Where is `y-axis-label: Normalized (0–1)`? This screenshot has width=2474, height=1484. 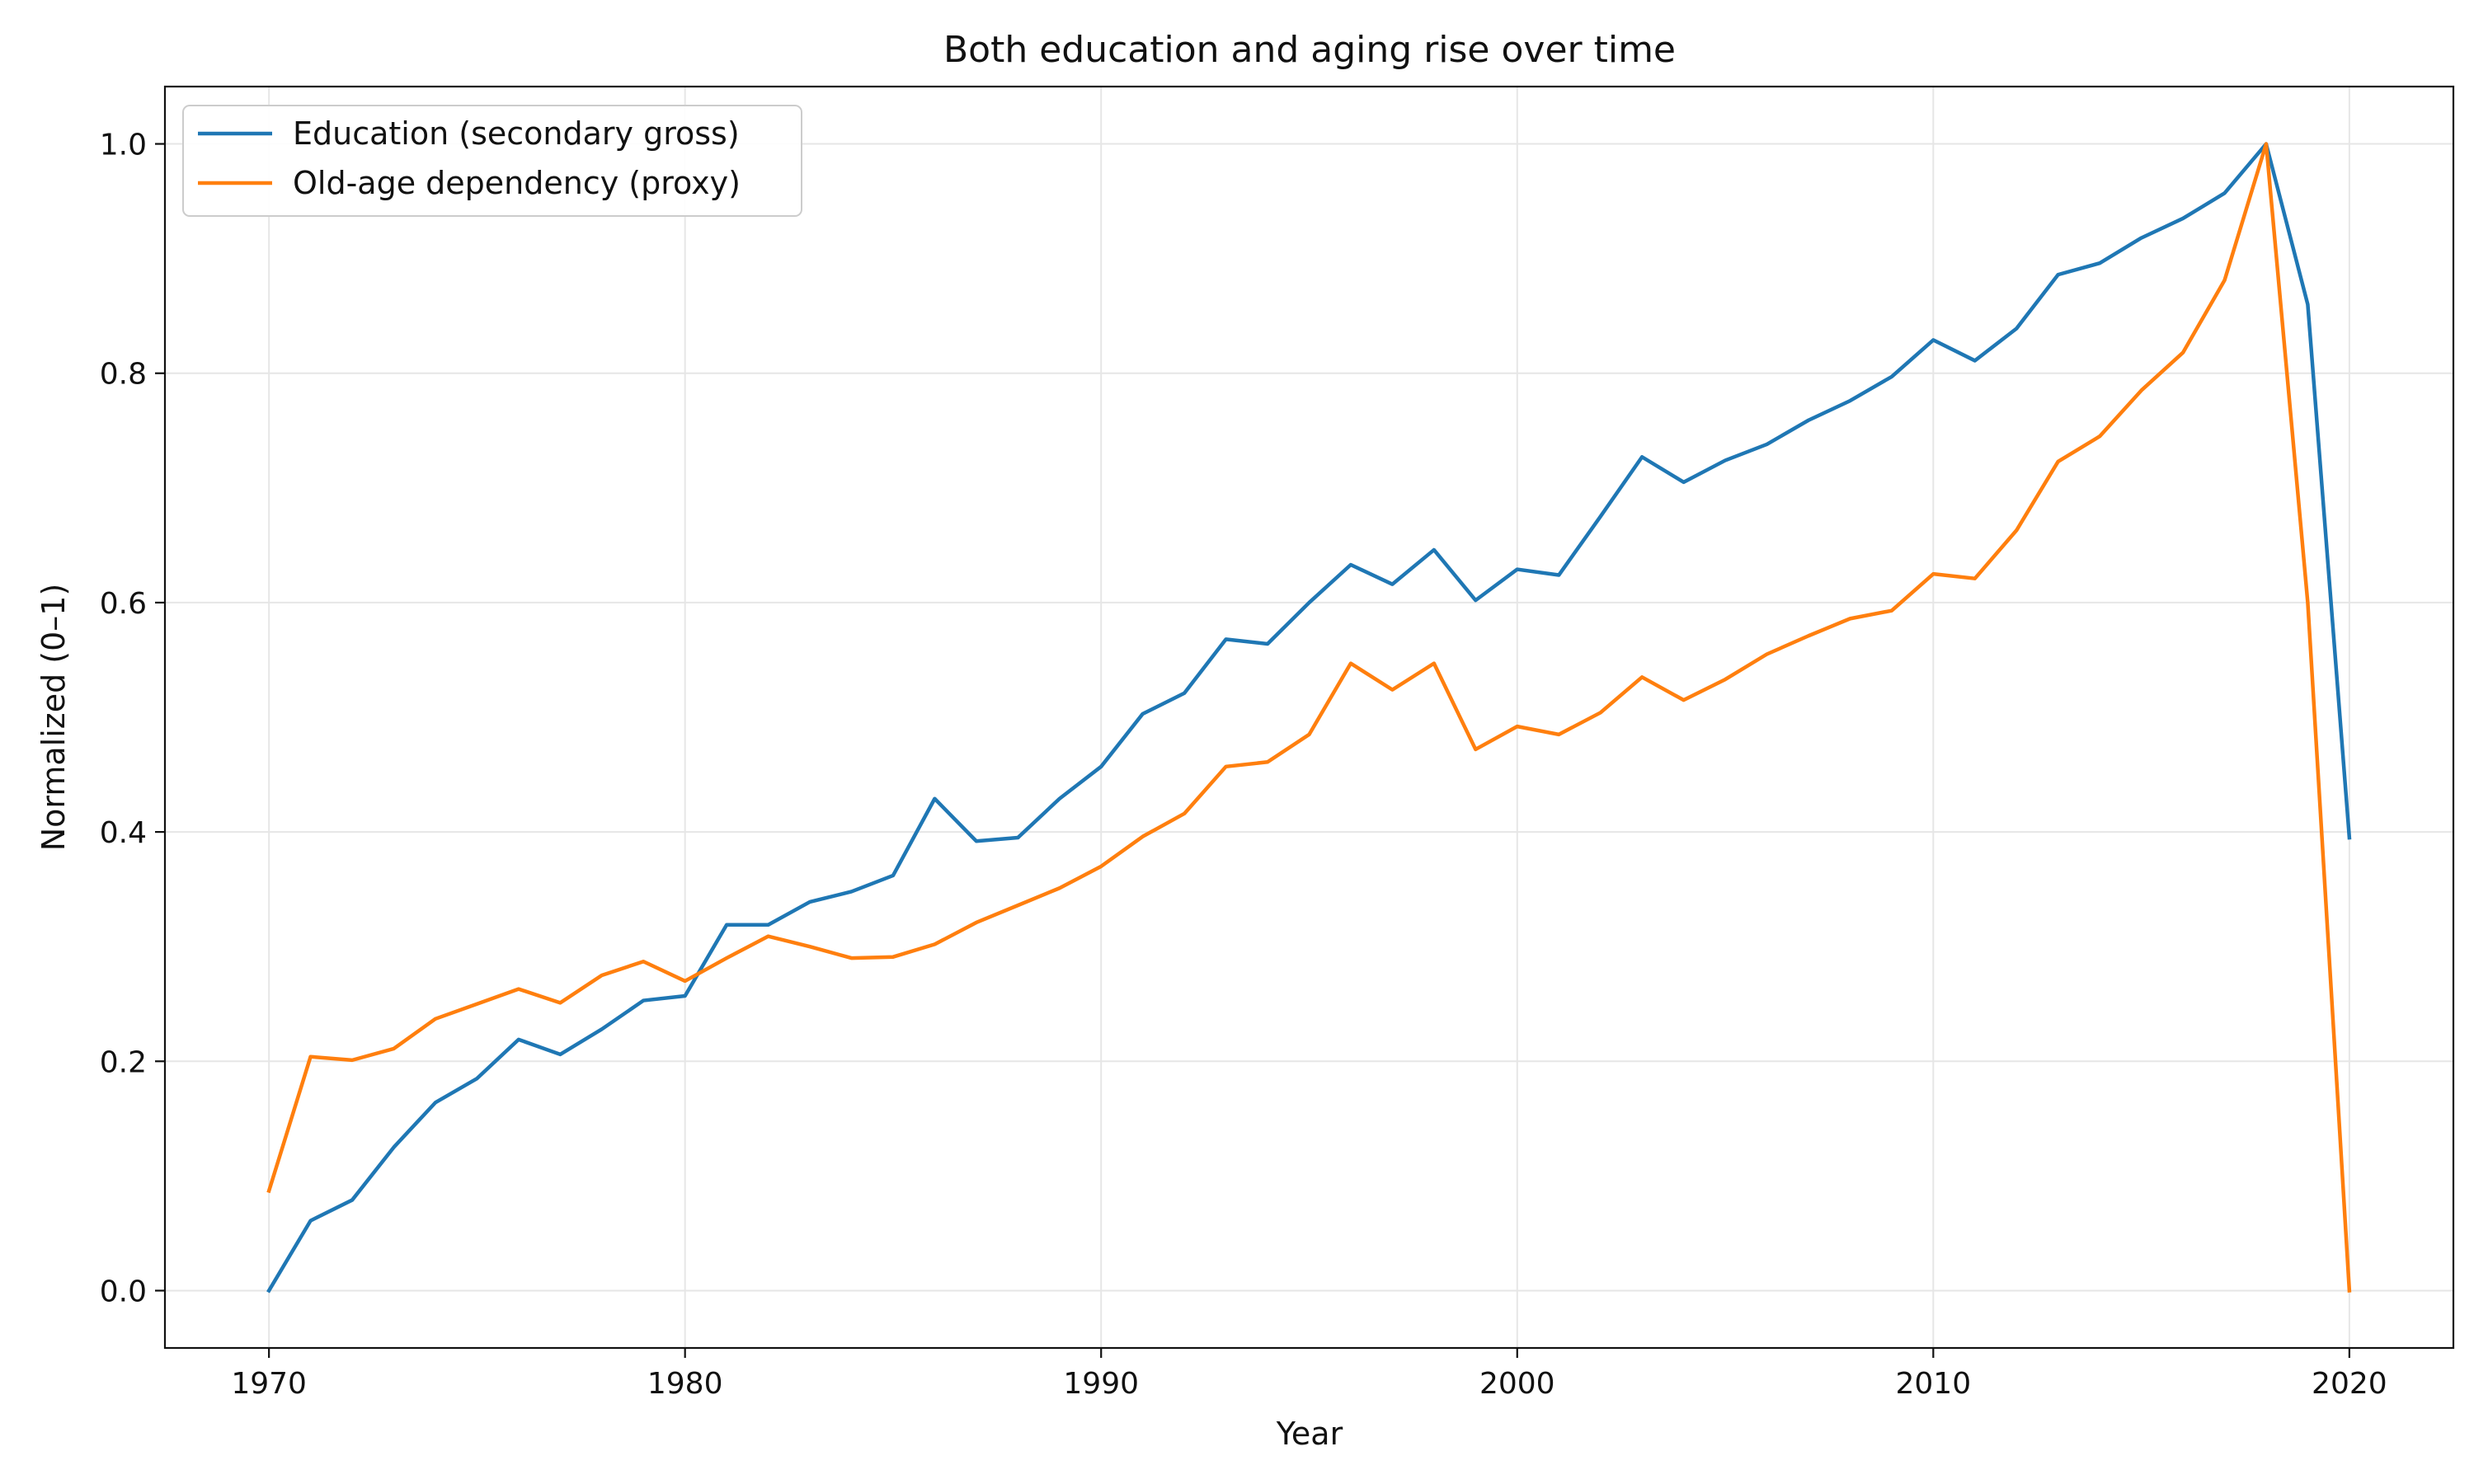 y-axis-label: Normalized (0–1) is located at coordinates (53, 718).